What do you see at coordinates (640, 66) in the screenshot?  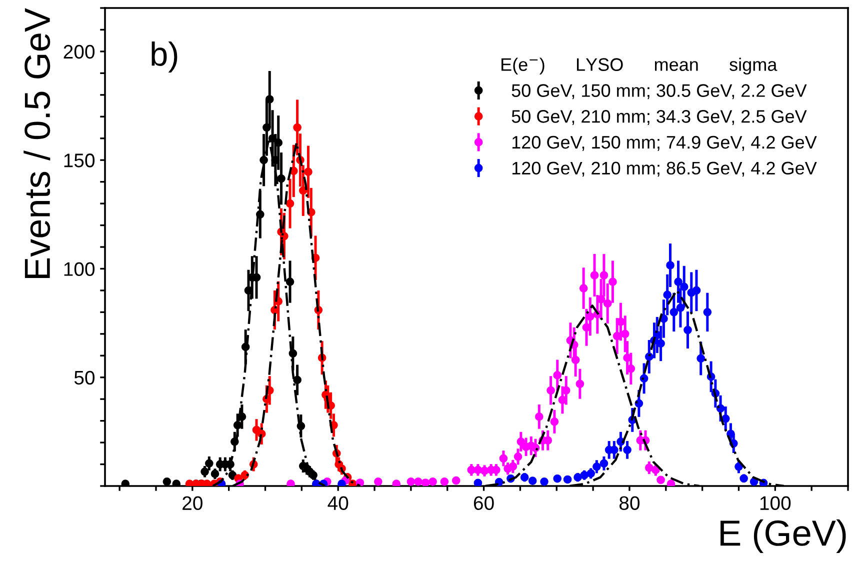 I see `legend-title: E(e$^{−}$) LYSO mean sigma` at bounding box center [640, 66].